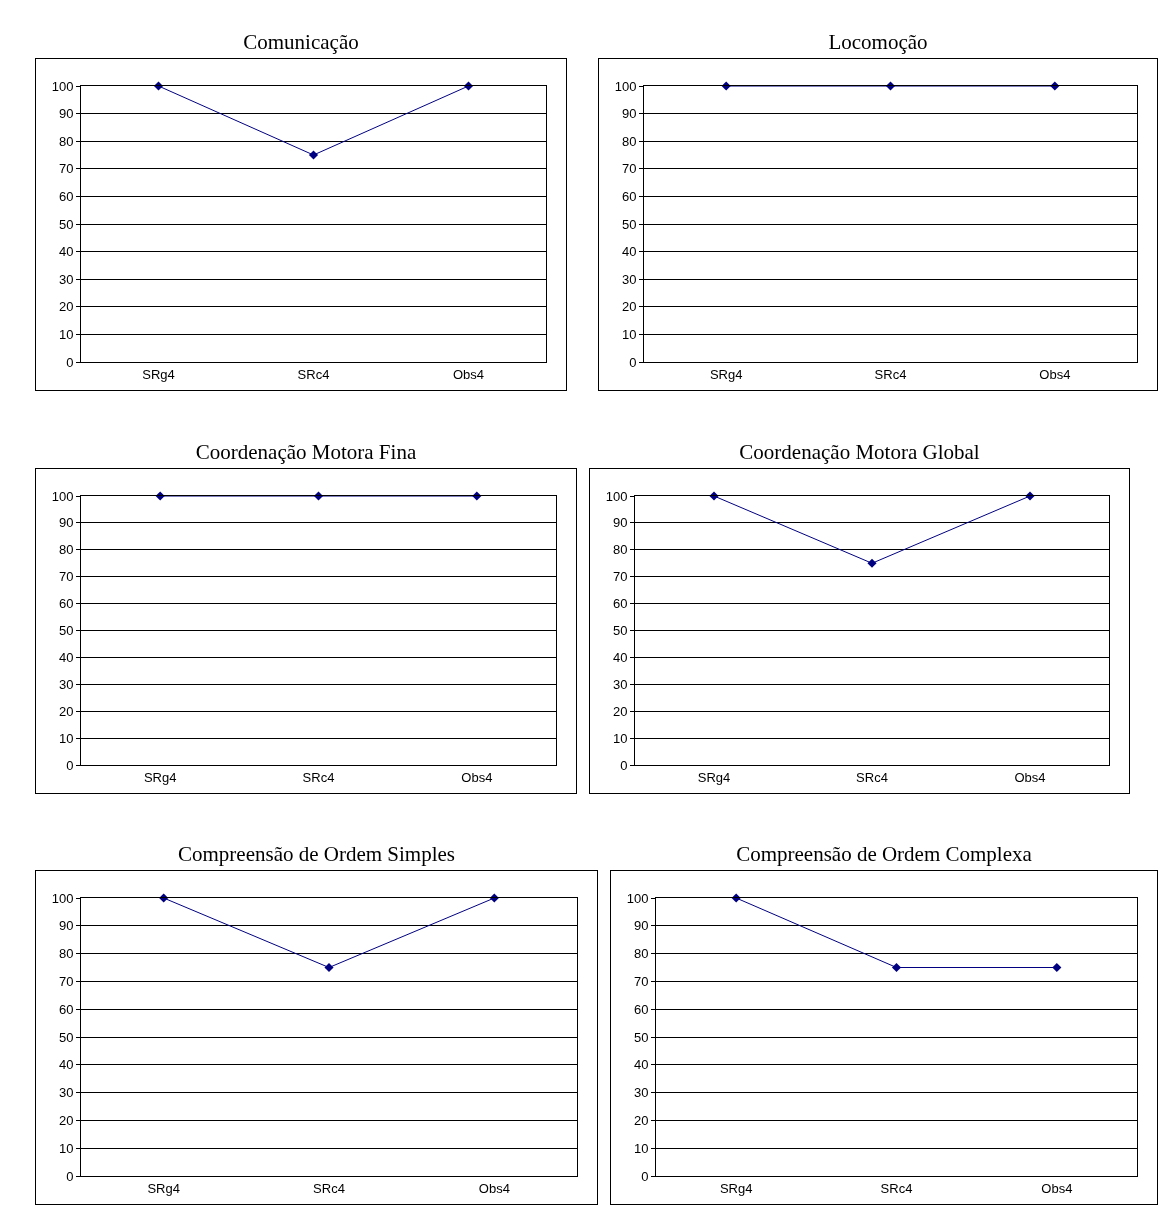 The height and width of the screenshot is (1227, 1173). I want to click on chart-title: Coordenação Motora Global, so click(859, 453).